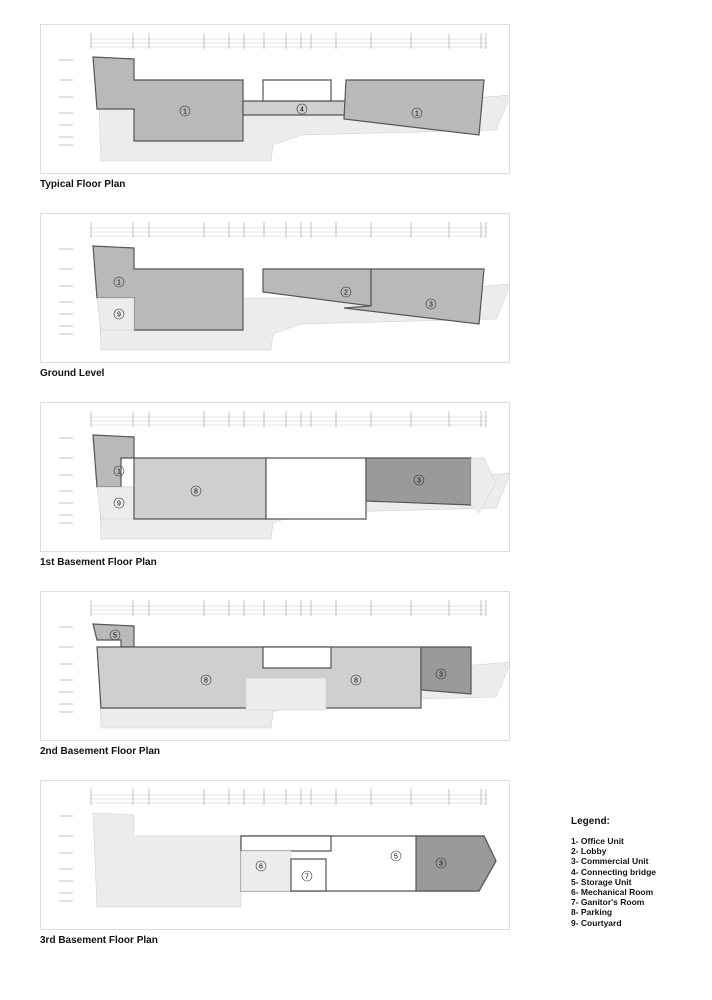 This screenshot has width=712, height=1000. I want to click on floor-plan-svg: 6 7 5 3, so click(278, 848).